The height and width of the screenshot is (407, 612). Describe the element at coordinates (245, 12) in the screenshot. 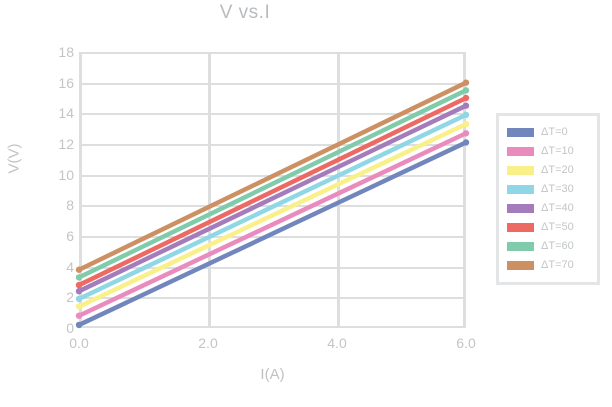

I see `chart-title: V vs.I` at that location.